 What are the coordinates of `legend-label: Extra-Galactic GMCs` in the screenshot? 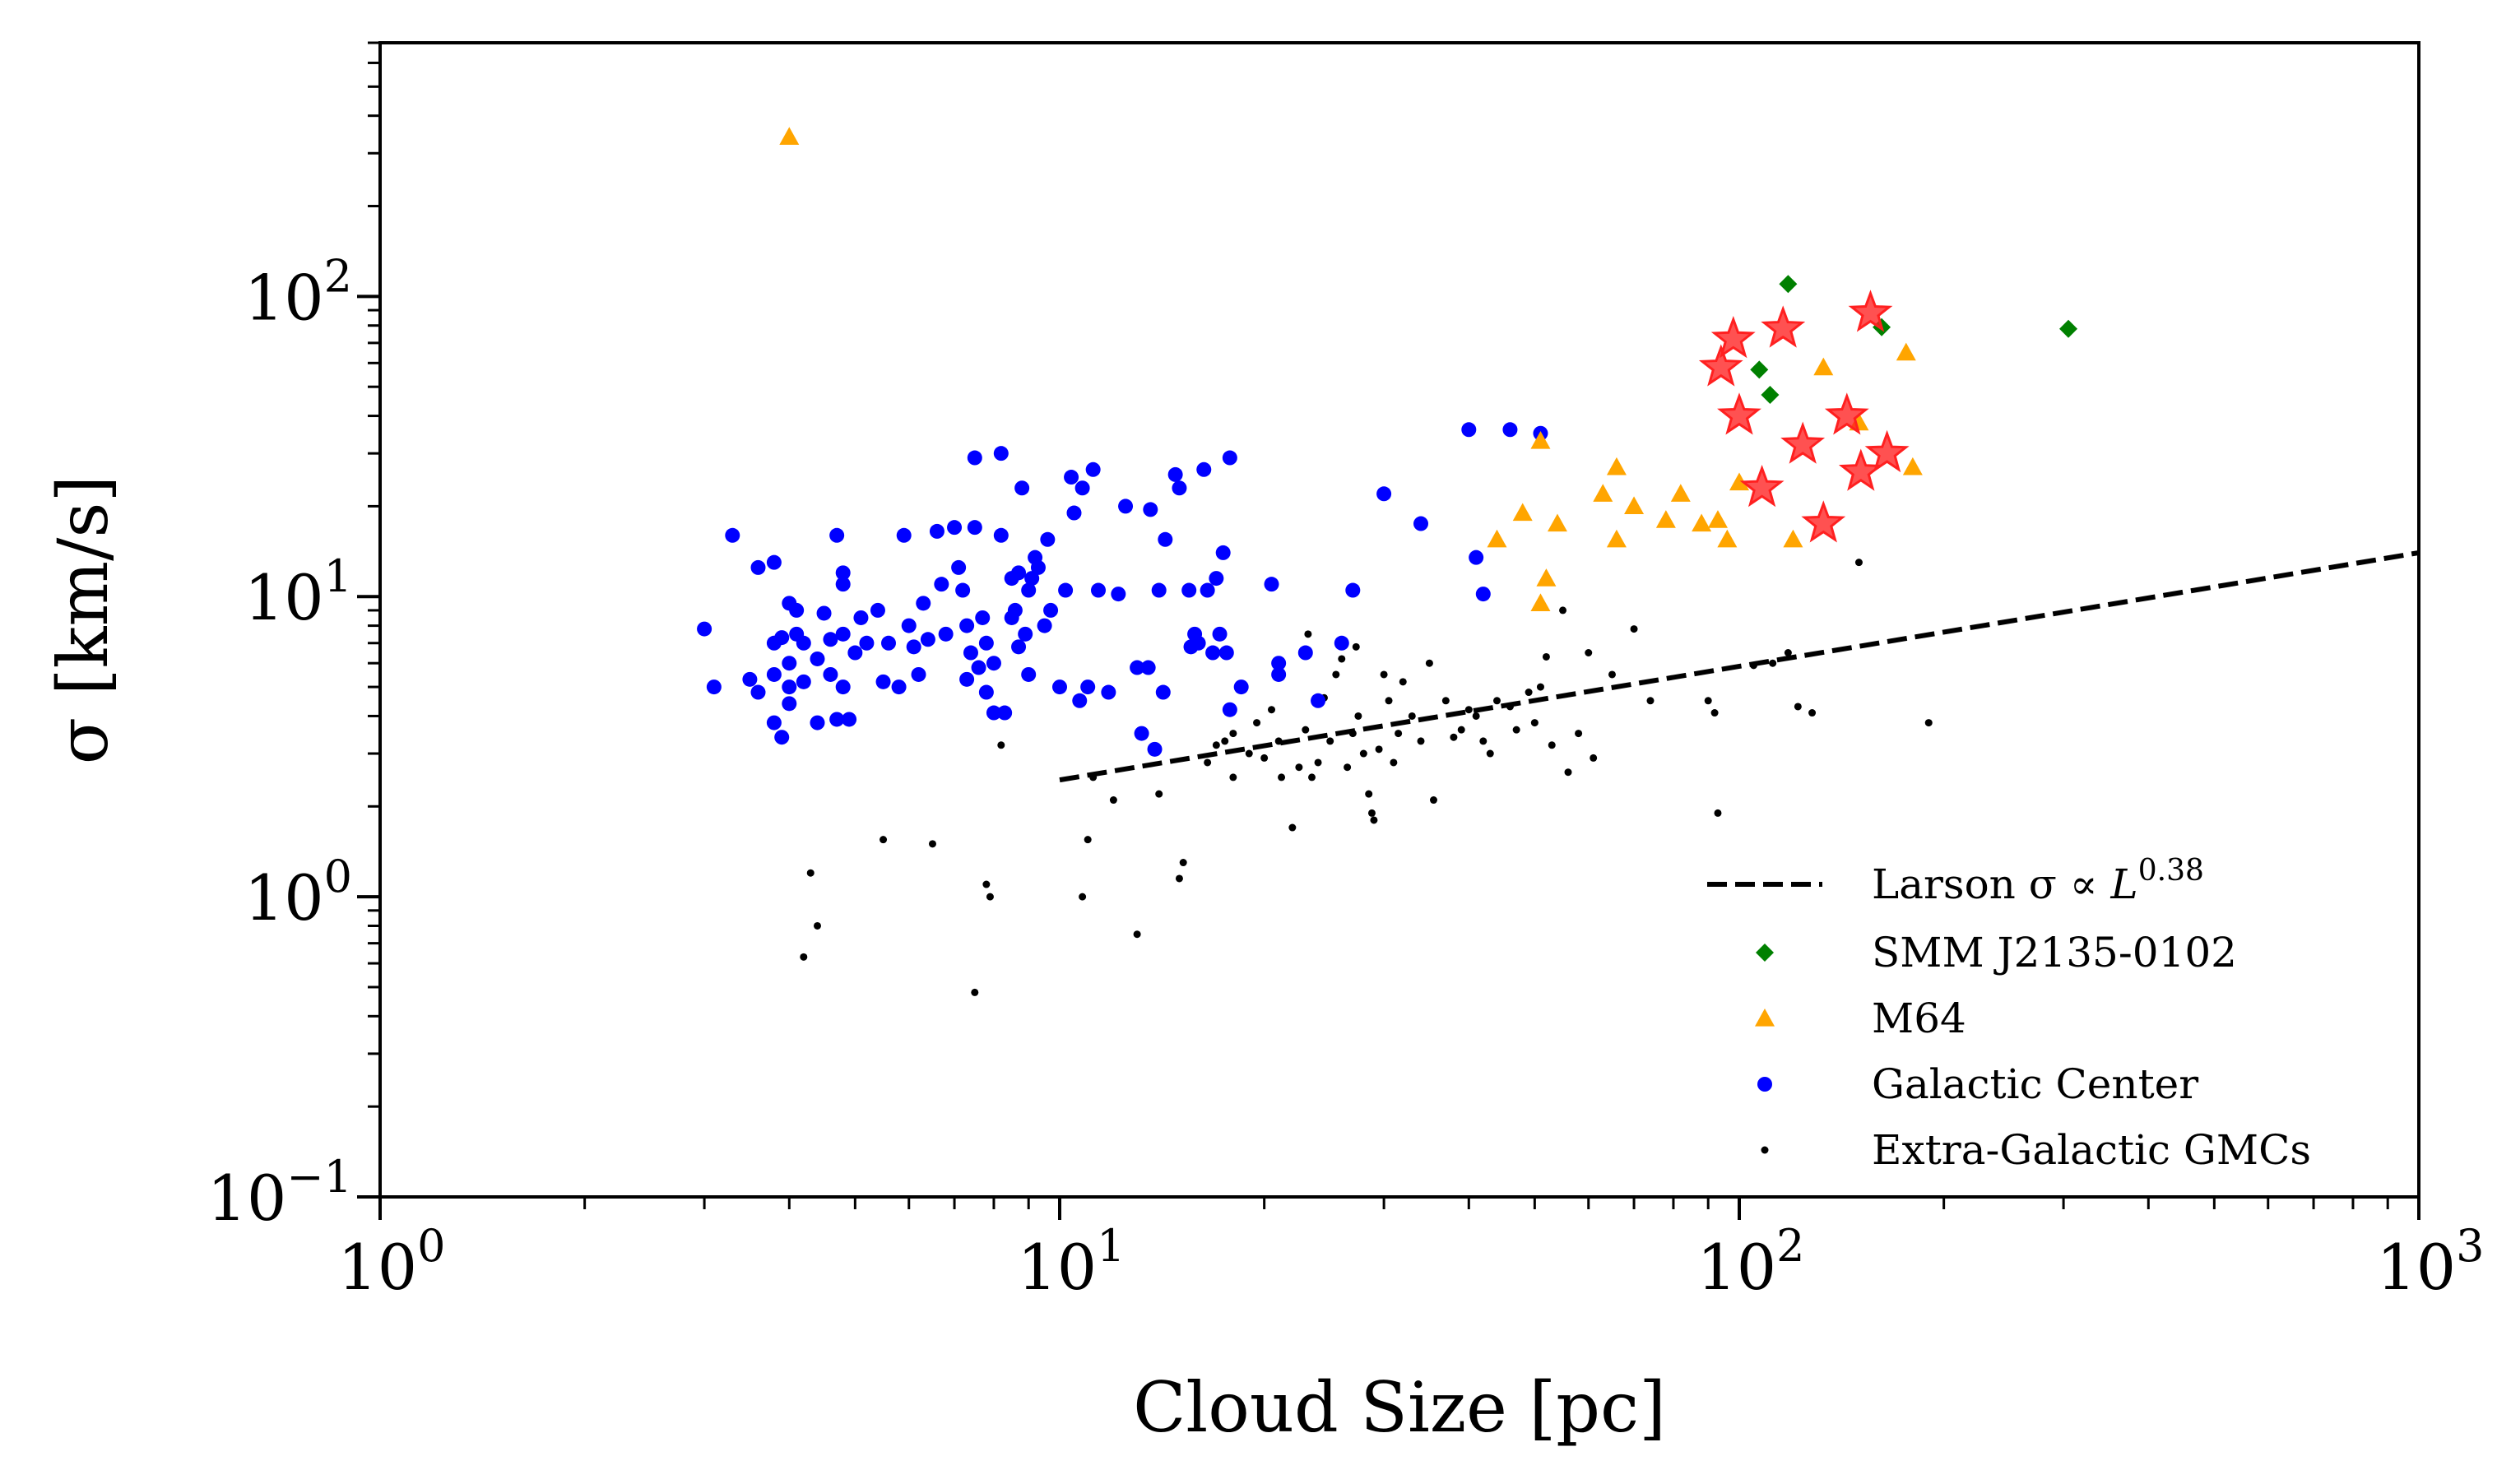 It's located at (2091, 1150).